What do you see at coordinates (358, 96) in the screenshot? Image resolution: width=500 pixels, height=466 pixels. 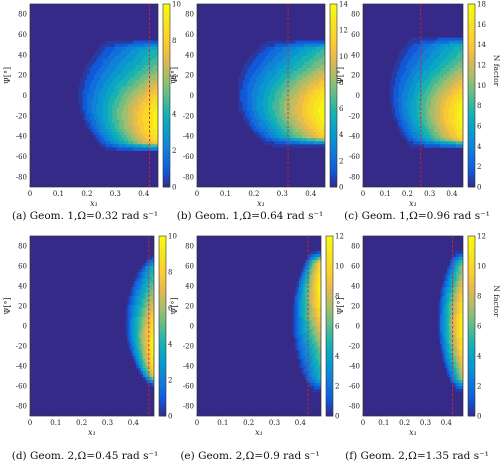 I see `y-tick-label: 0` at bounding box center [358, 96].